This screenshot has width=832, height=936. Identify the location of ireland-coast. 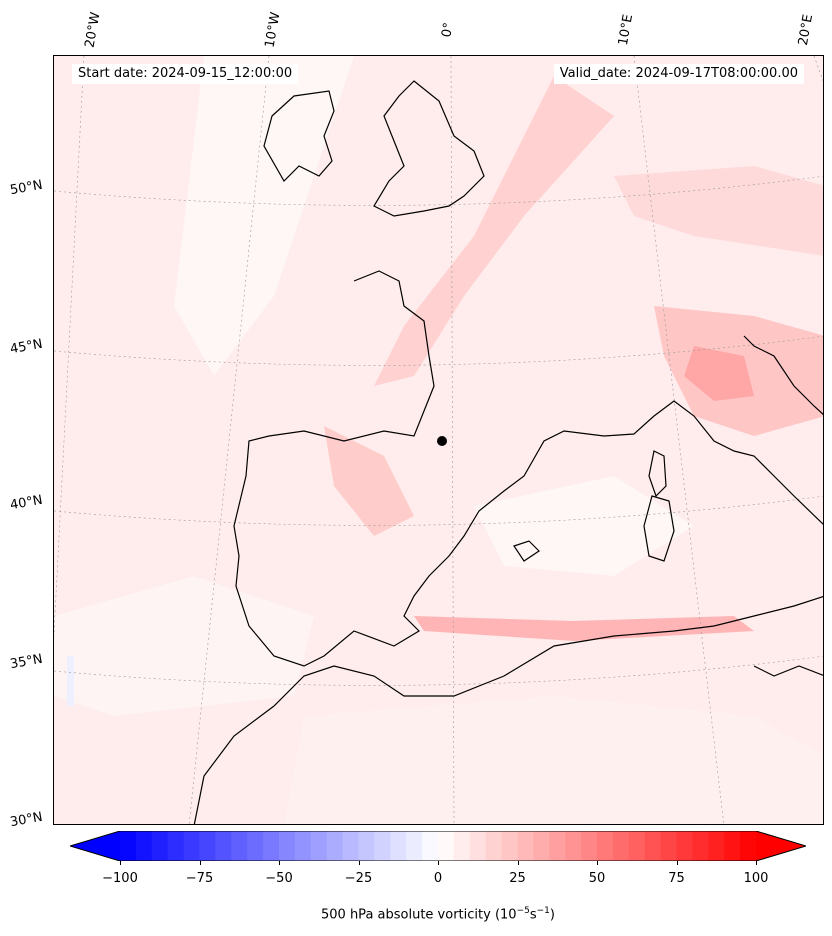
(299, 136).